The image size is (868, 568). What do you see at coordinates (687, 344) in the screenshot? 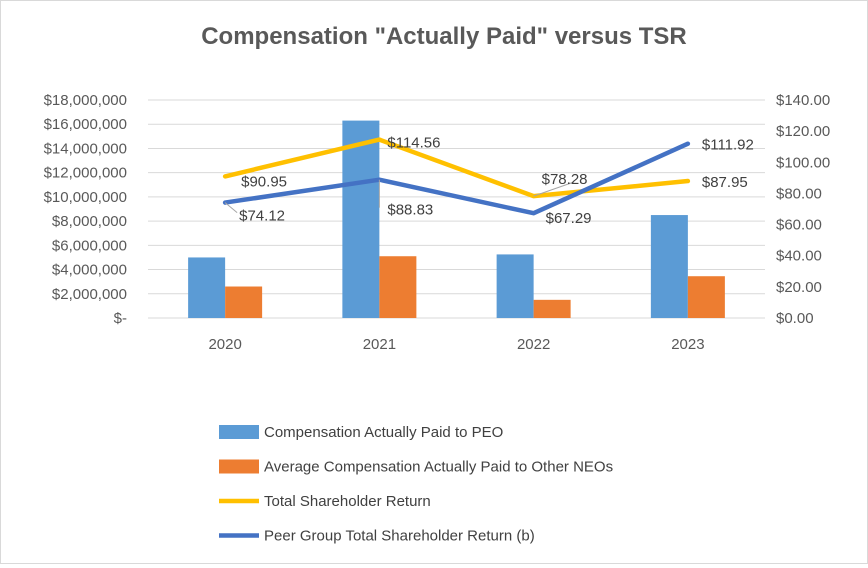
I see `x-tick-label: 2023` at bounding box center [687, 344].